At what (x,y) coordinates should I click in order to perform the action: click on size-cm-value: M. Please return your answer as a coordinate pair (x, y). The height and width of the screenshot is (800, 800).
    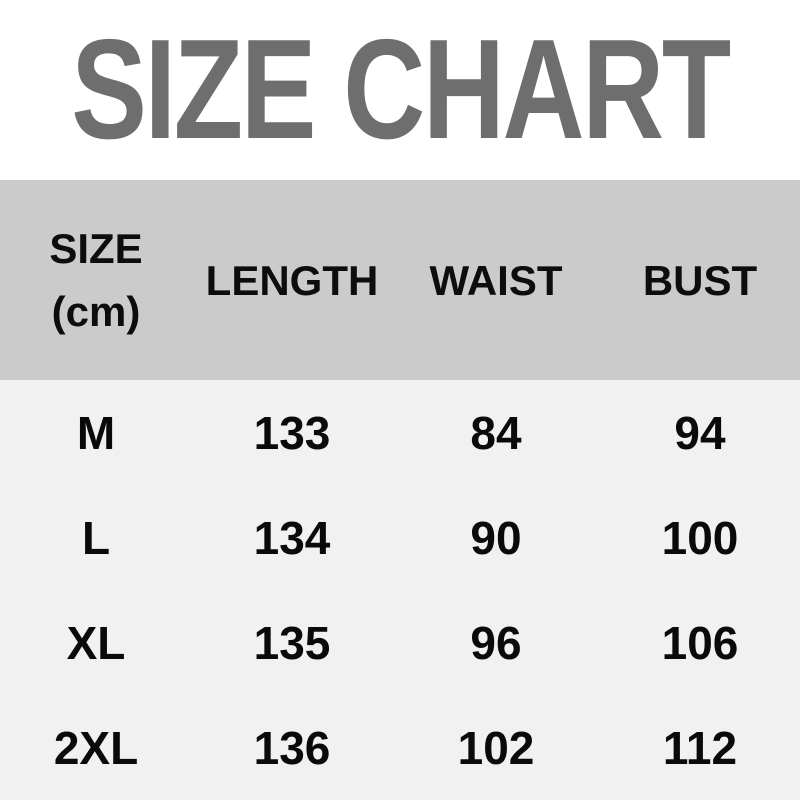
    Looking at the image, I should click on (96, 432).